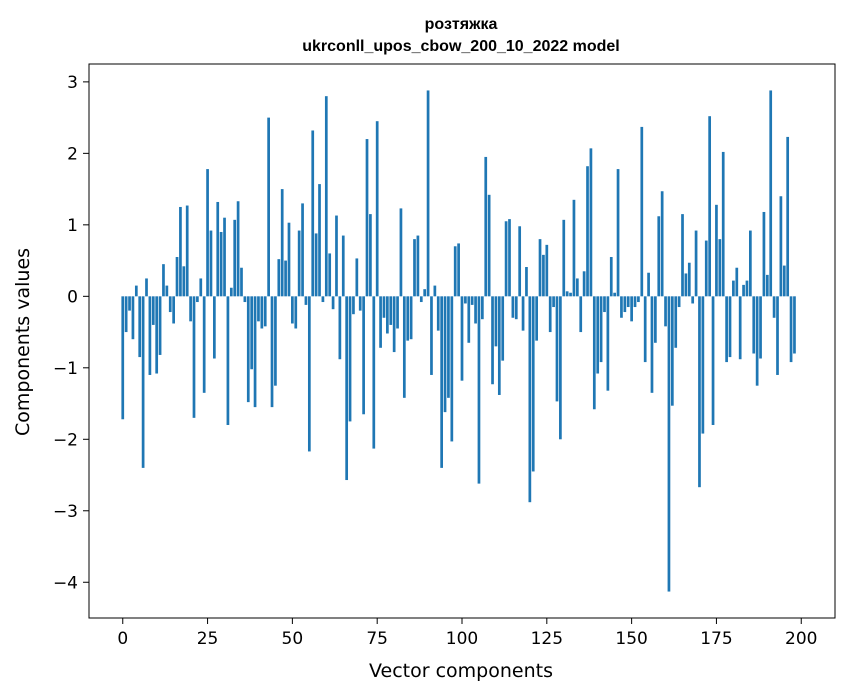 The height and width of the screenshot is (696, 847). What do you see at coordinates (65, 583) in the screenshot?
I see `y-tick-label: −4` at bounding box center [65, 583].